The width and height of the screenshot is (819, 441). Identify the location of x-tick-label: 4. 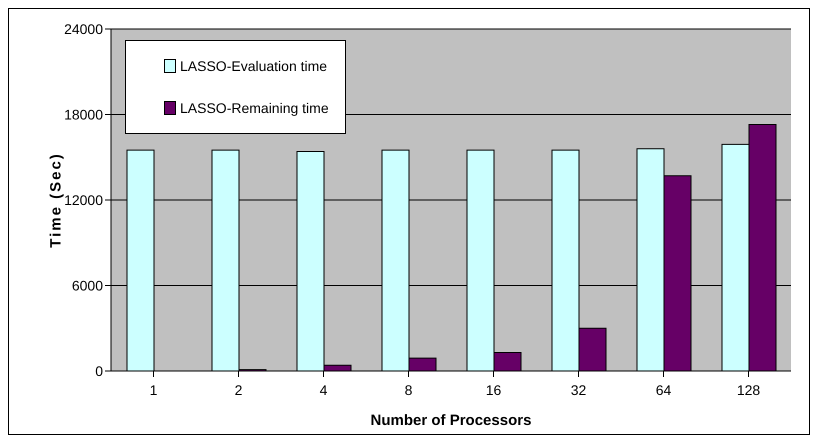
(324, 390).